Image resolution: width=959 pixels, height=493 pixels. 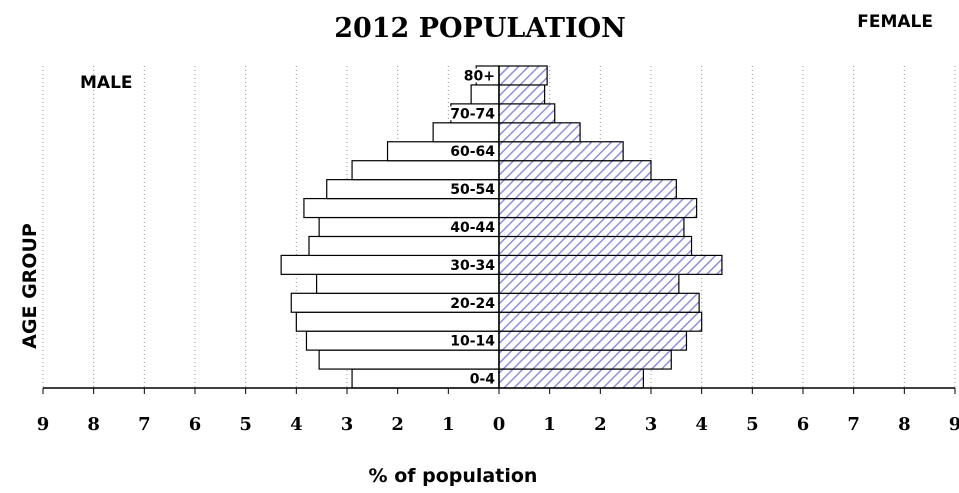 What do you see at coordinates (106, 83) in the screenshot?
I see `male-label: MALE` at bounding box center [106, 83].